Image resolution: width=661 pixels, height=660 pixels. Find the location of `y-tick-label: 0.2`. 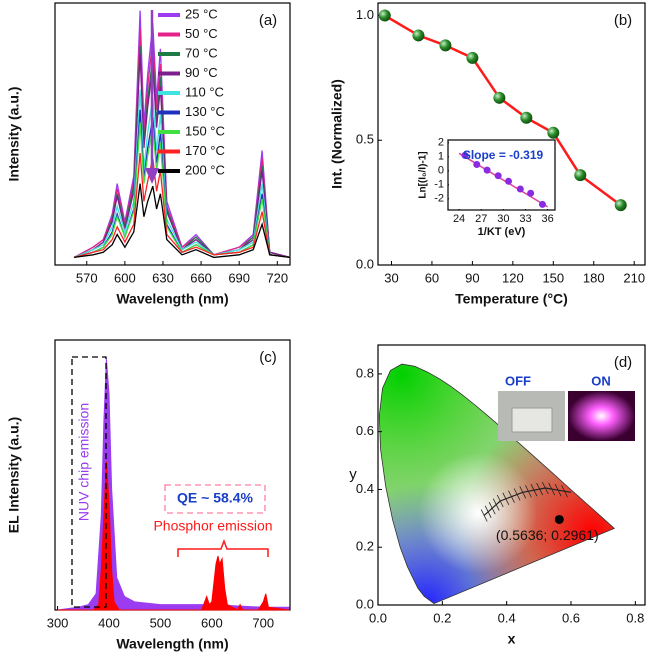

y-tick-label: 0.2 is located at coordinates (365, 546).